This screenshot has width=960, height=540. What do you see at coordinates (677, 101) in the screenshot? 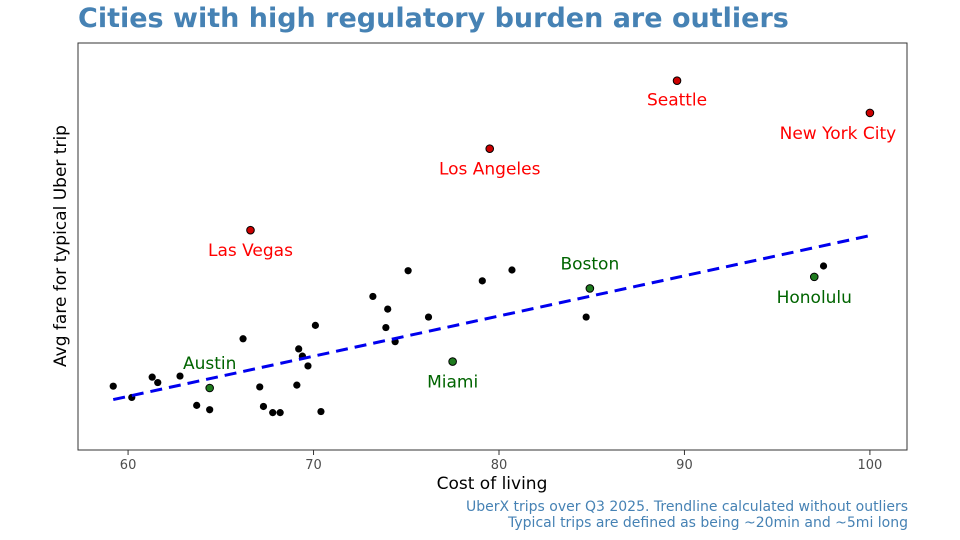
I see `label-seattle: Seattle` at bounding box center [677, 101].